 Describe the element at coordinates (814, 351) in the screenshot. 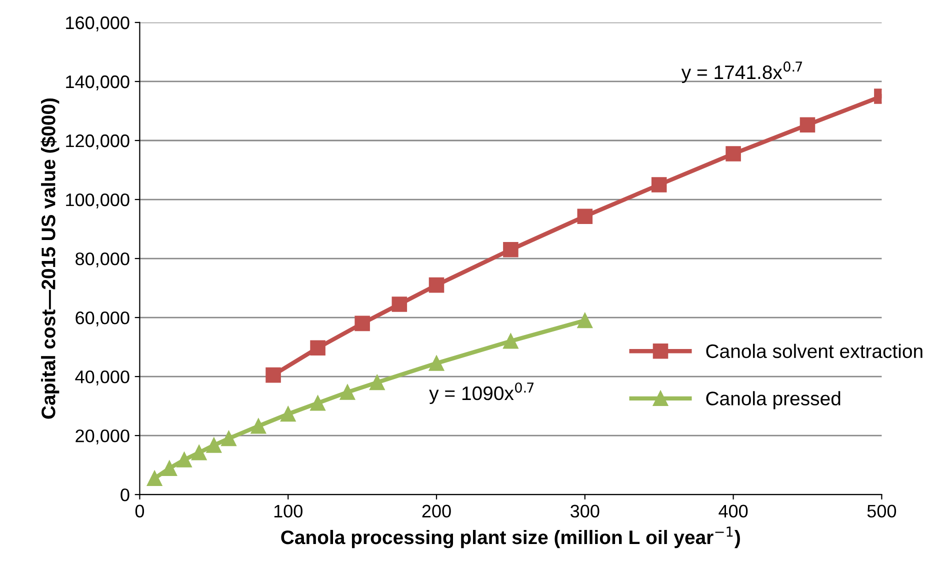

I see `legend-label: Canola solvent extraction` at that location.